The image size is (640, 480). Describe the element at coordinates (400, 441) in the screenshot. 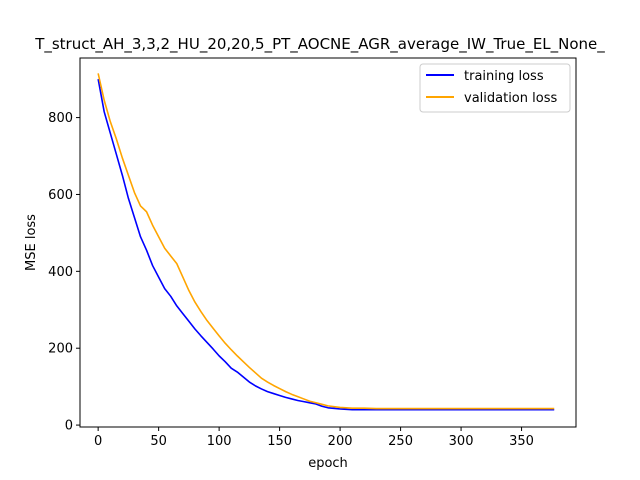

I see `x-tick-label: 250` at that location.